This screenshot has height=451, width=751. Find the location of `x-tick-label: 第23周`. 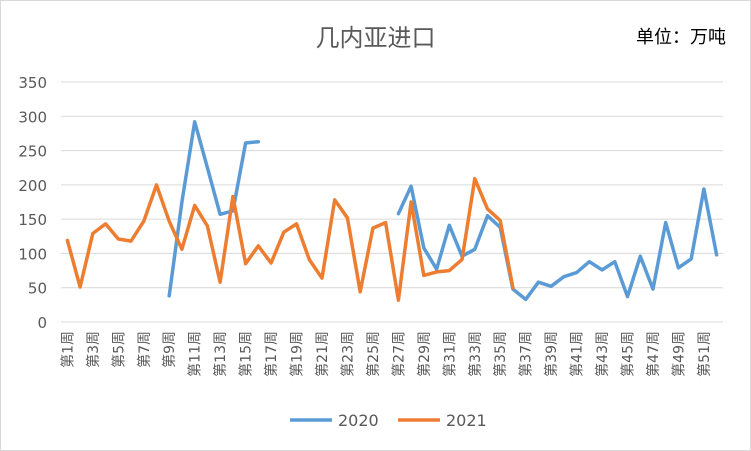

x-tick-label: 第23周 is located at coordinates (347, 354).